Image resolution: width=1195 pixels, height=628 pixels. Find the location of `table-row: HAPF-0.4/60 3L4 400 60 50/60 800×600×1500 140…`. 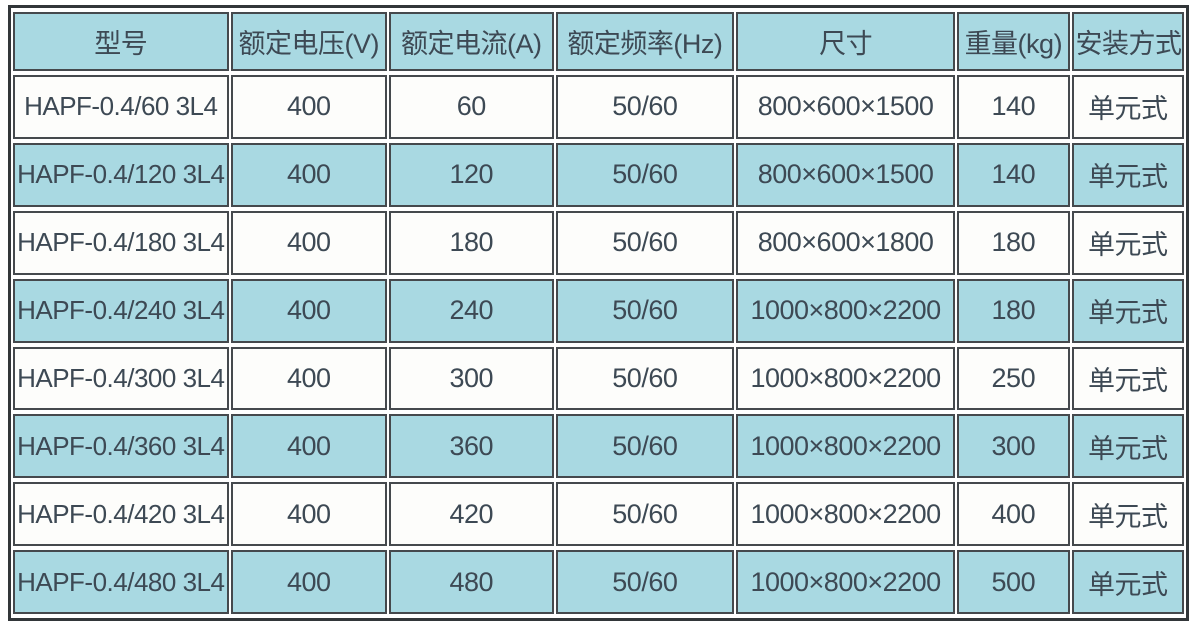

table-row: HAPF-0.4/60 3L4 400 60 50/60 800×600×1500 140… is located at coordinates (598, 107).